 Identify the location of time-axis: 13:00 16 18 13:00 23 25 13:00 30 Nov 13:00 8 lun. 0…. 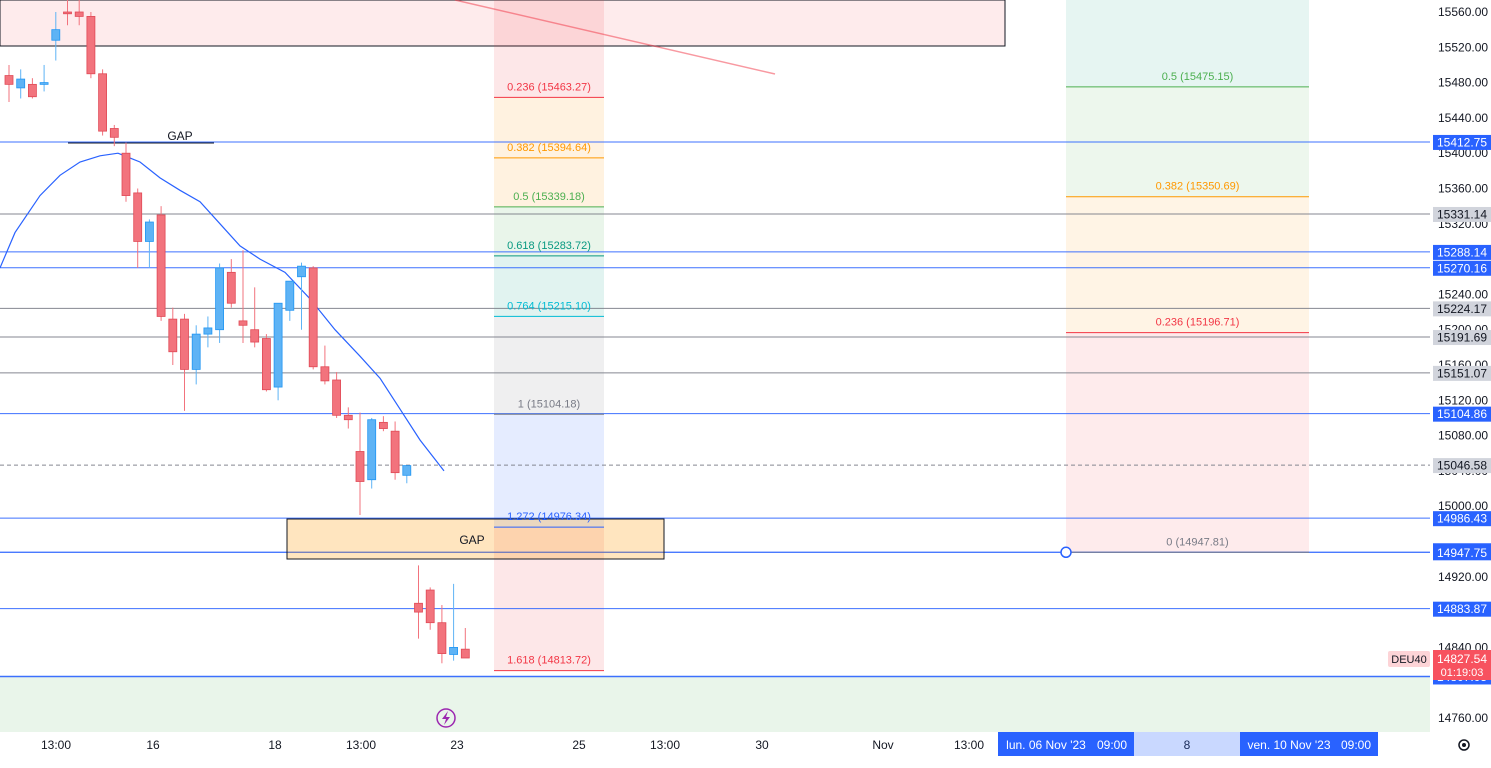
(745, 750).